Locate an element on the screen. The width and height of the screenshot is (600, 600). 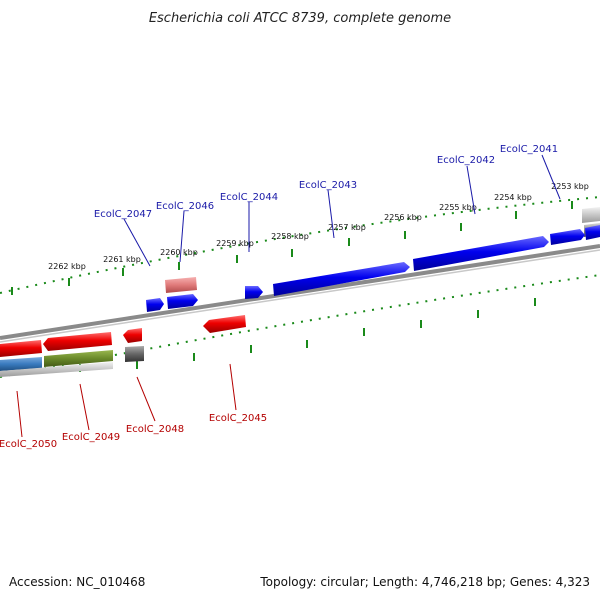
gene-label-ecolc-2041: EcolC_2041 is located at coordinates (529, 149).